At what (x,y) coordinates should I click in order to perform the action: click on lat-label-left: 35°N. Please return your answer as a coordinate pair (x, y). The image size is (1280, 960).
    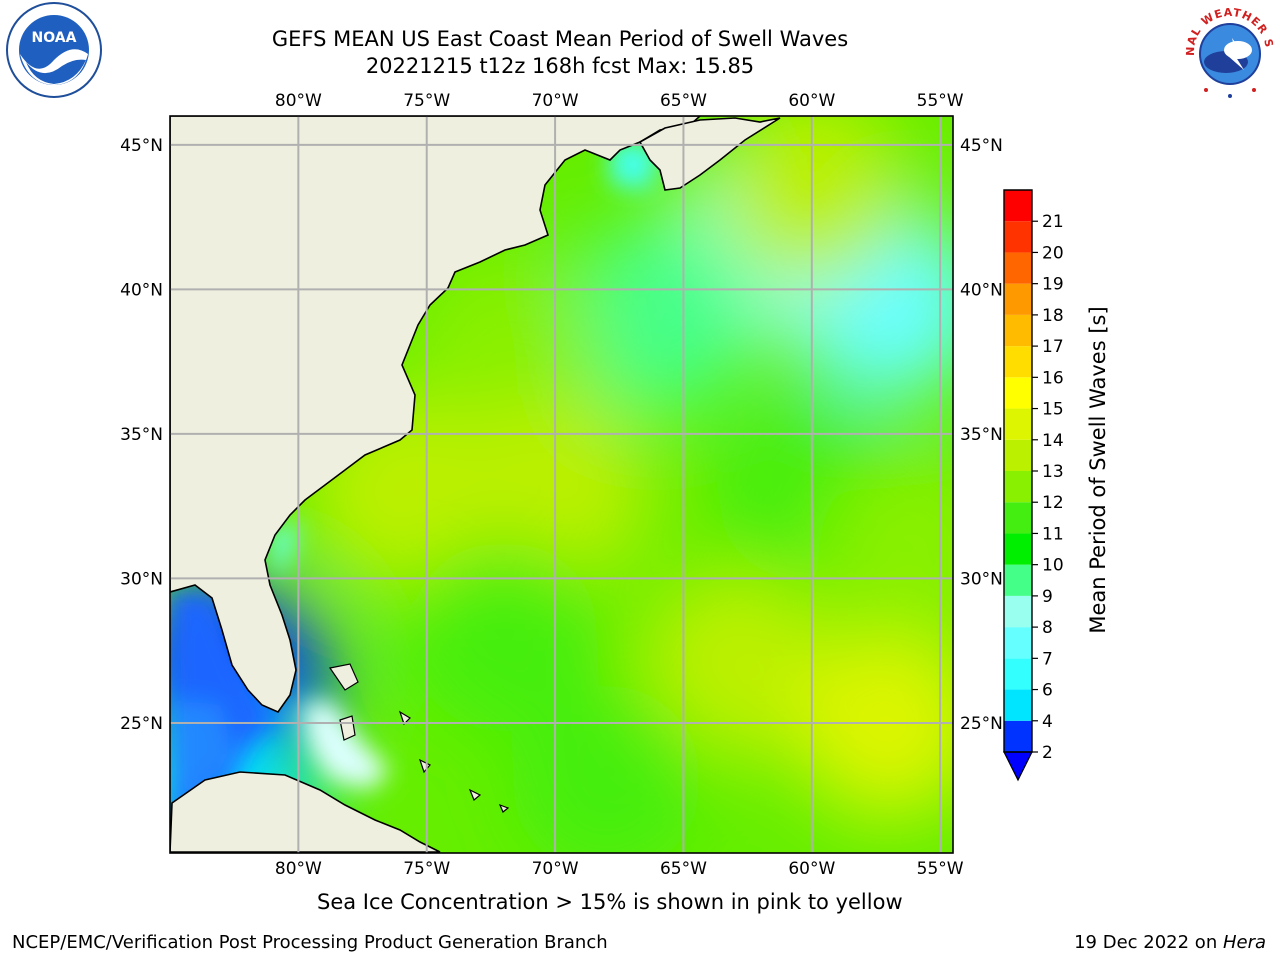
    Looking at the image, I should click on (141, 435).